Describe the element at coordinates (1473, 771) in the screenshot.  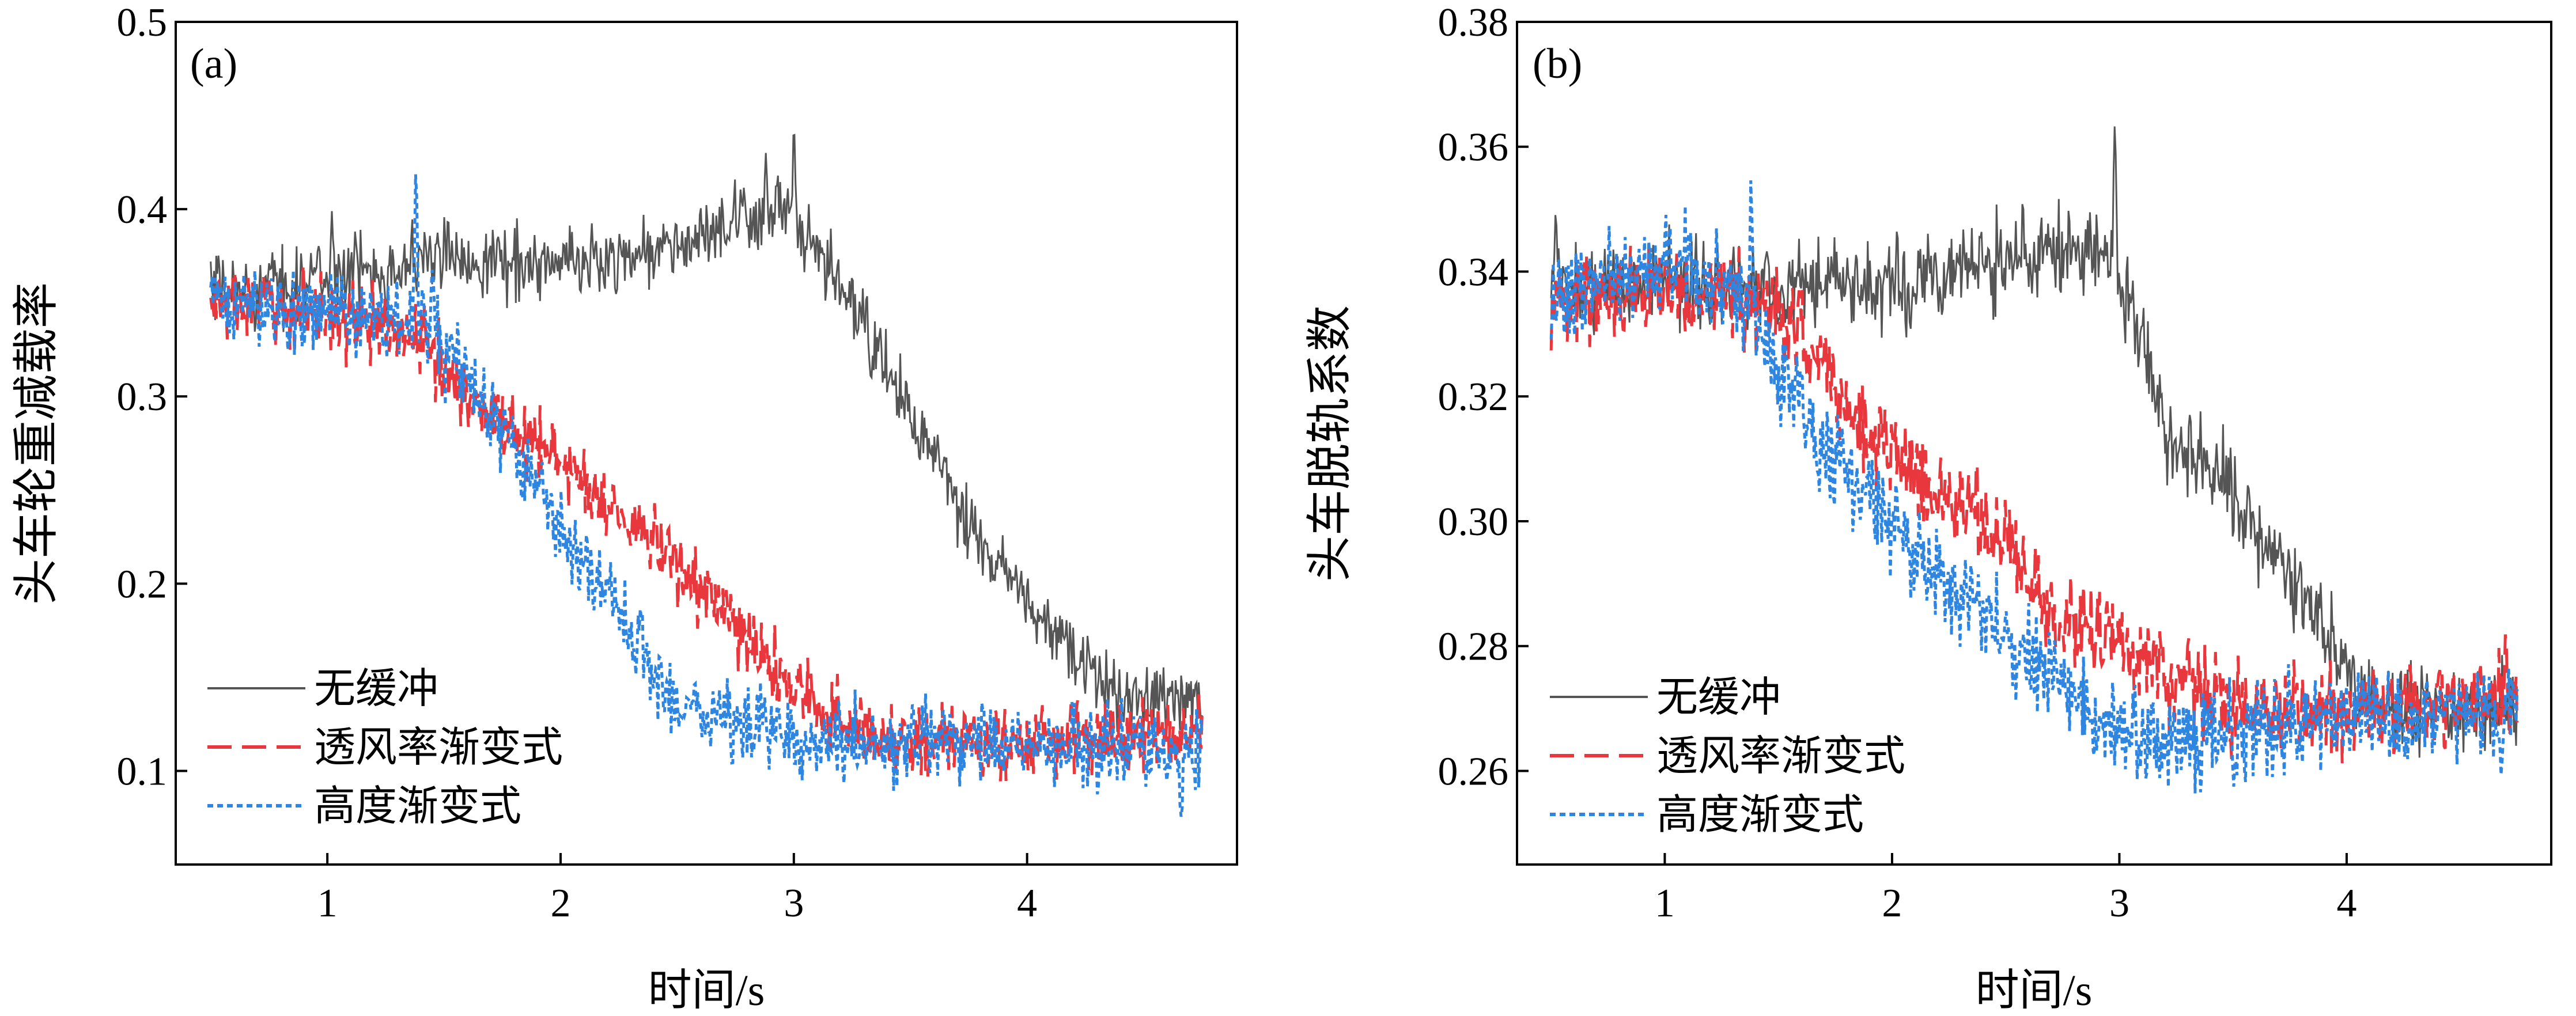
I see `y-tick-label-b-1: 0.26` at that location.